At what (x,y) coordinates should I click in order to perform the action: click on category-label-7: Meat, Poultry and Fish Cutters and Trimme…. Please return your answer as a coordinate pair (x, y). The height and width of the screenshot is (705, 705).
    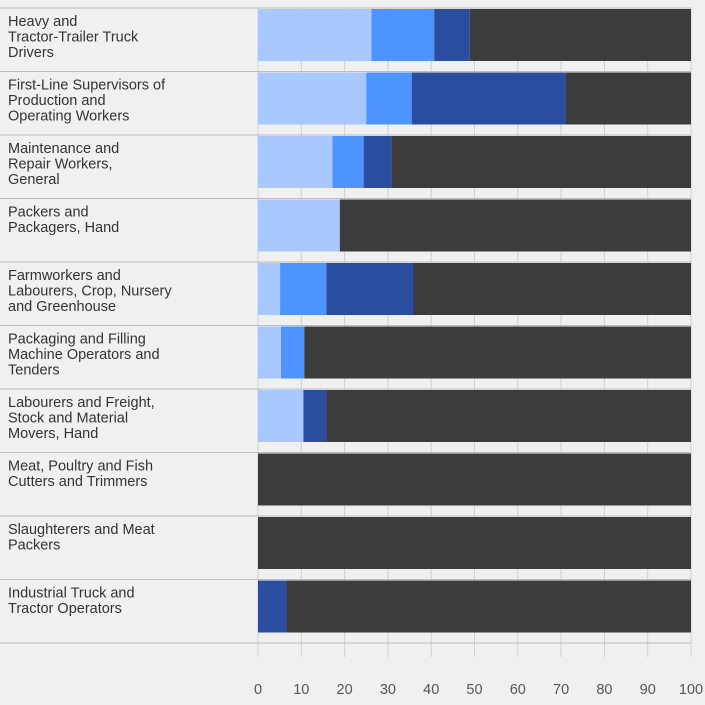
    Looking at the image, I should click on (80, 475).